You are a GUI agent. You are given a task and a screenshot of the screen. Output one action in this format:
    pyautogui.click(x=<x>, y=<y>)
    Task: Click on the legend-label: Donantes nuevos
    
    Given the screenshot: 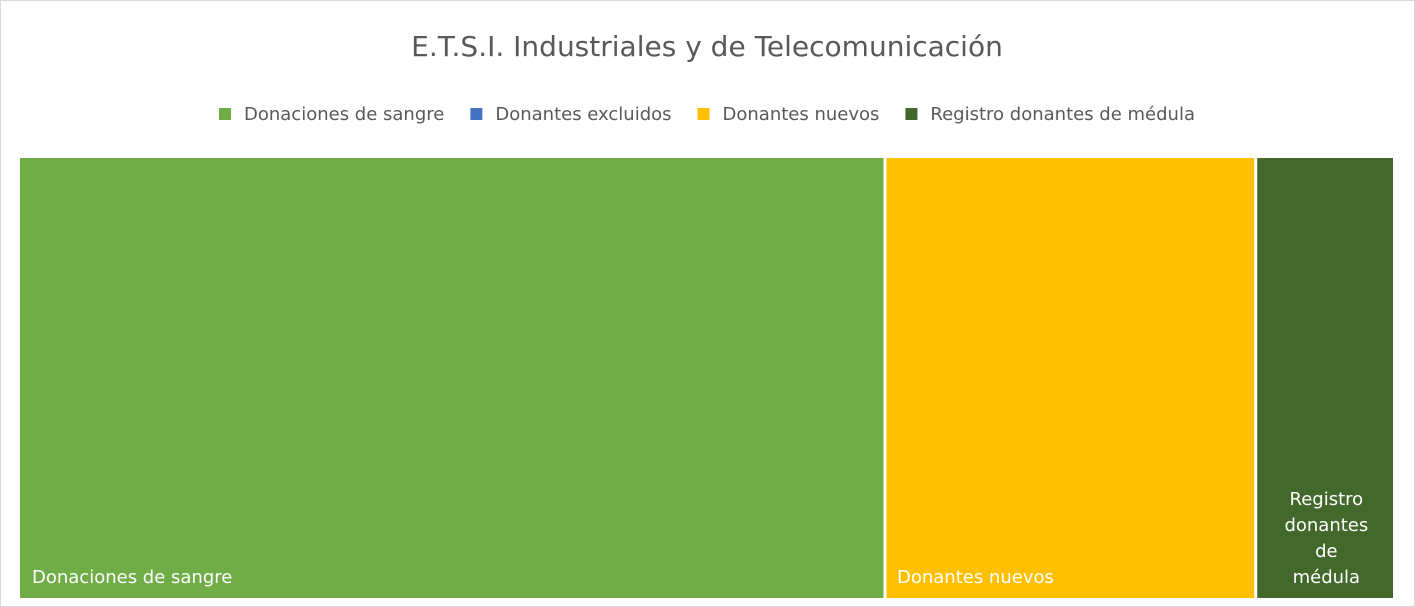 What is the action you would take?
    pyautogui.click(x=801, y=114)
    